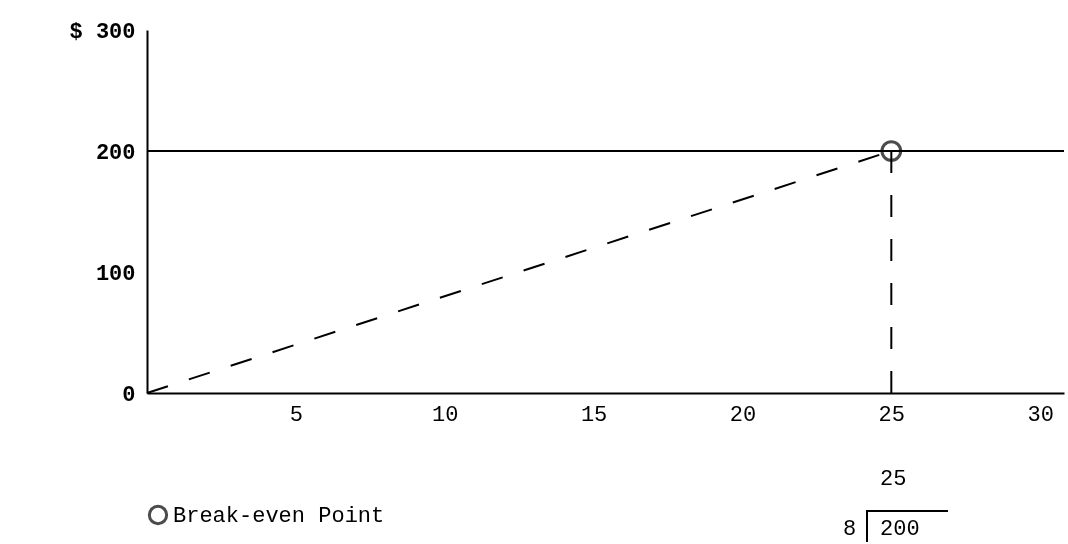 This screenshot has width=1068, height=544. What do you see at coordinates (892, 415) in the screenshot?
I see `x-tick-label: 25` at bounding box center [892, 415].